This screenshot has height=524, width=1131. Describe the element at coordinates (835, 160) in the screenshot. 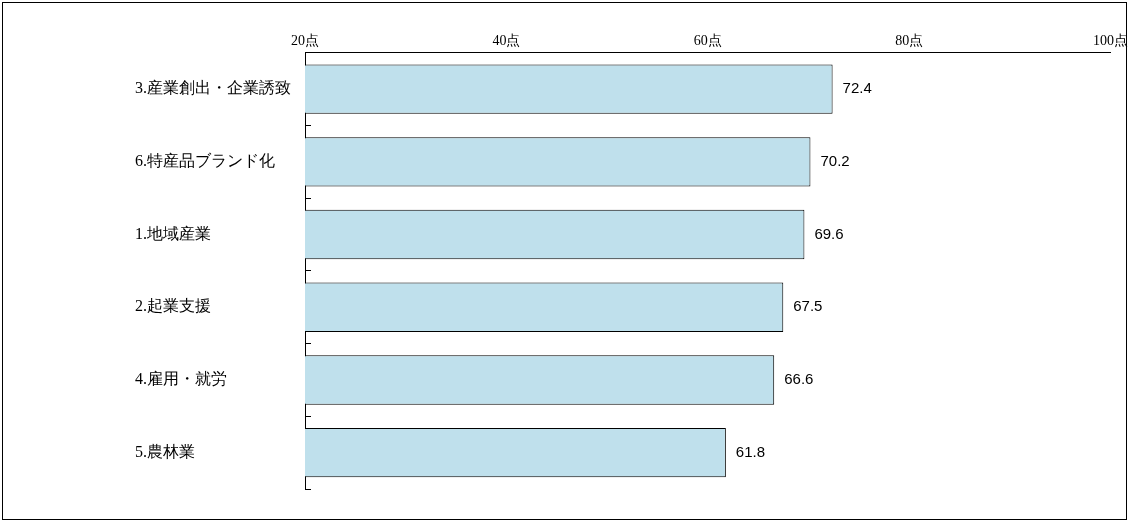

I see `data-label: 70.2` at that location.